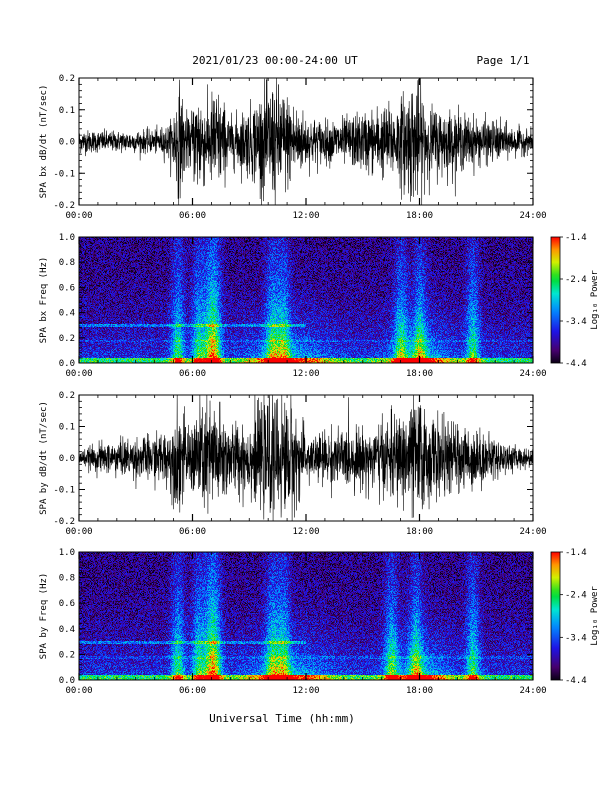  I want to click on bx-colorbar: -1.4 -2.4 -3.4 -4.4 Log₁₀ Power, so click(575, 301).